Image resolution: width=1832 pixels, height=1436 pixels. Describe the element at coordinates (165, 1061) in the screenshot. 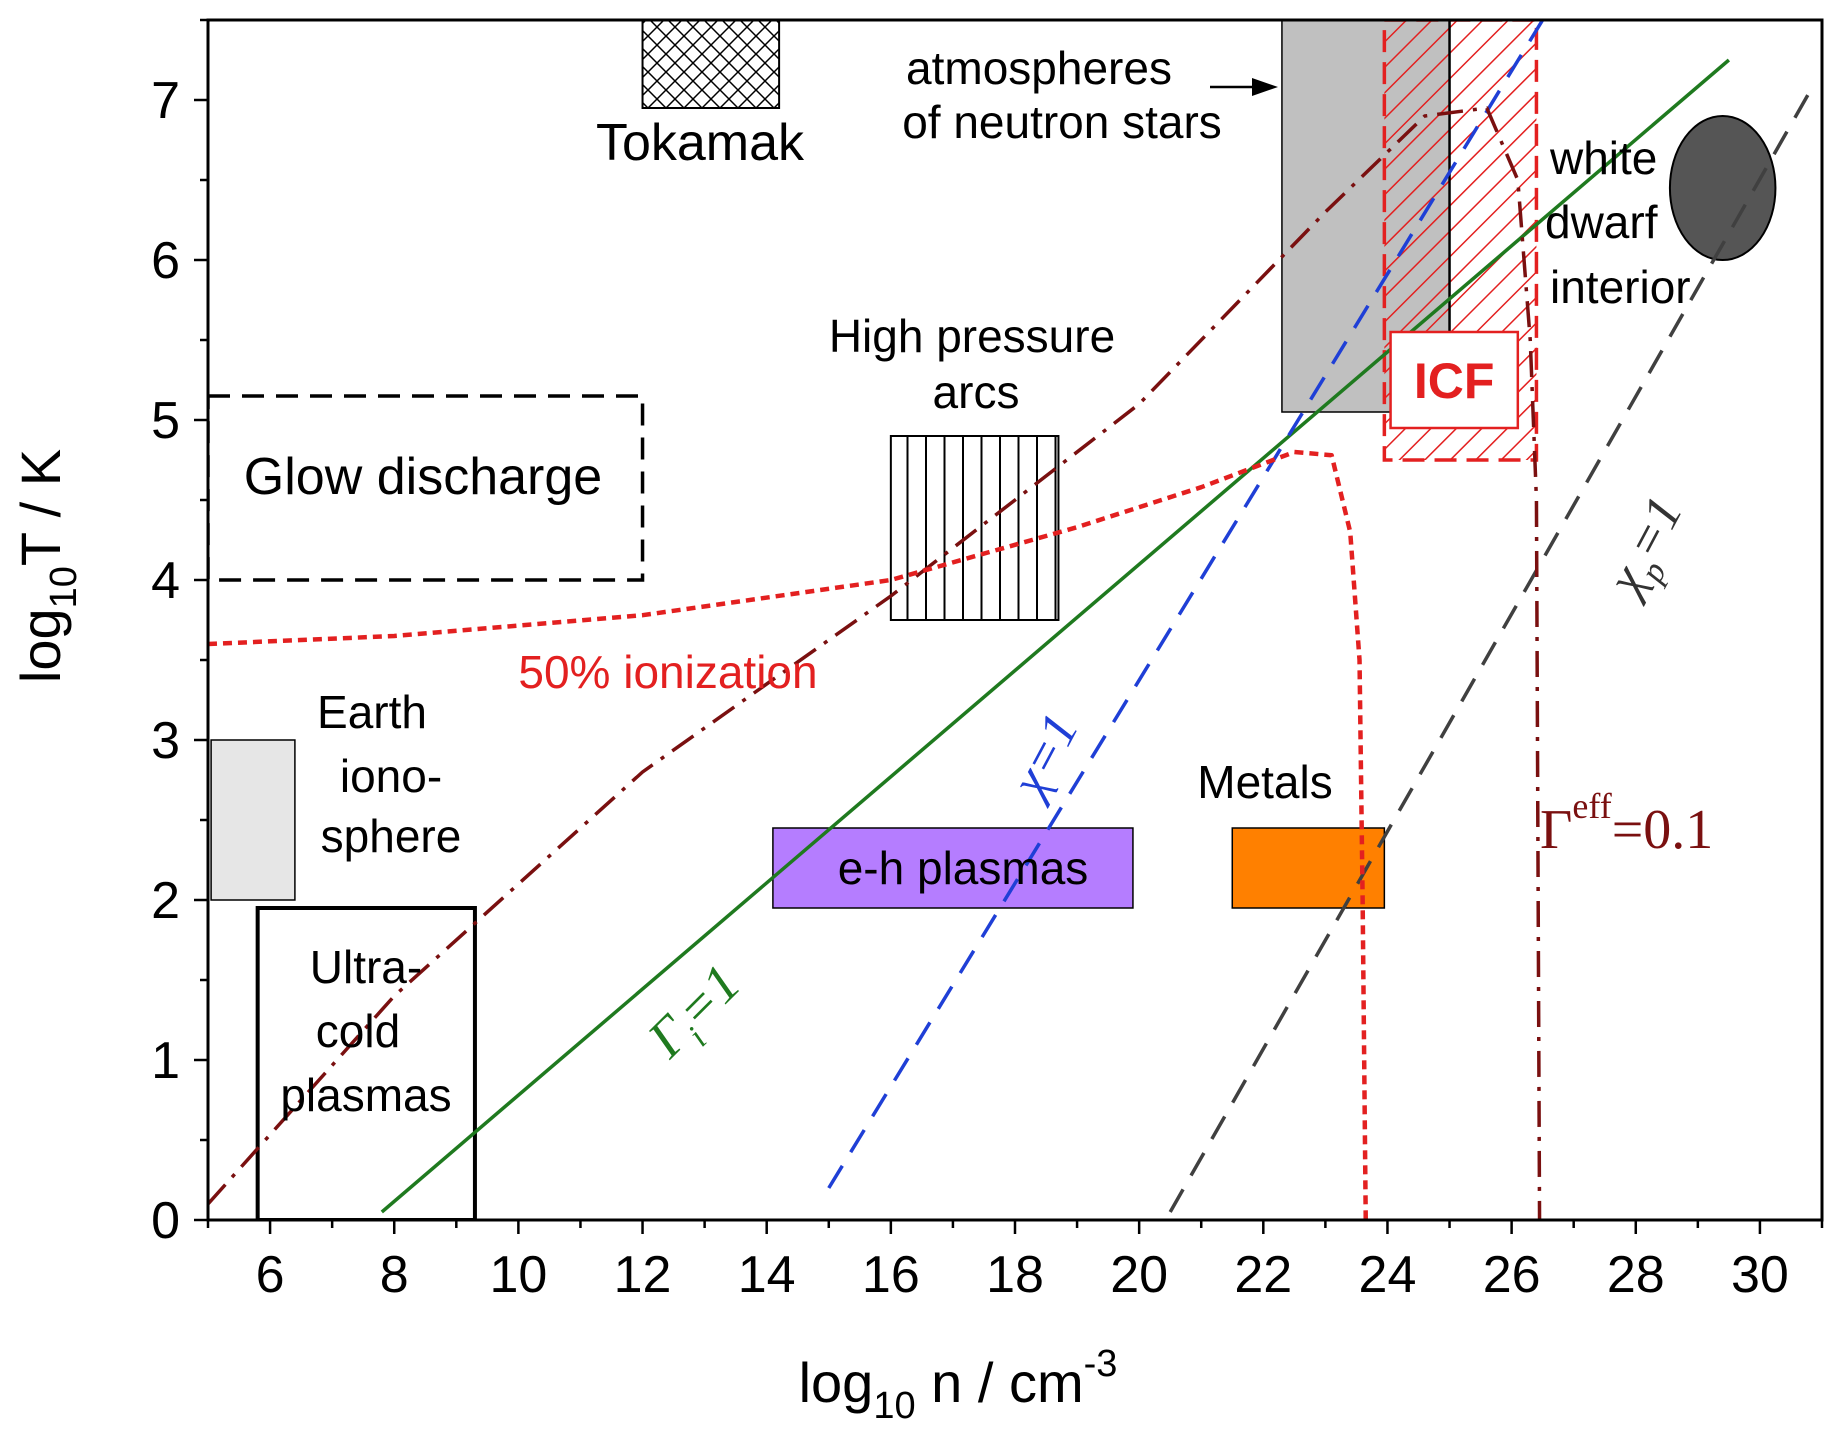

I see `y-tick-label: 1` at that location.